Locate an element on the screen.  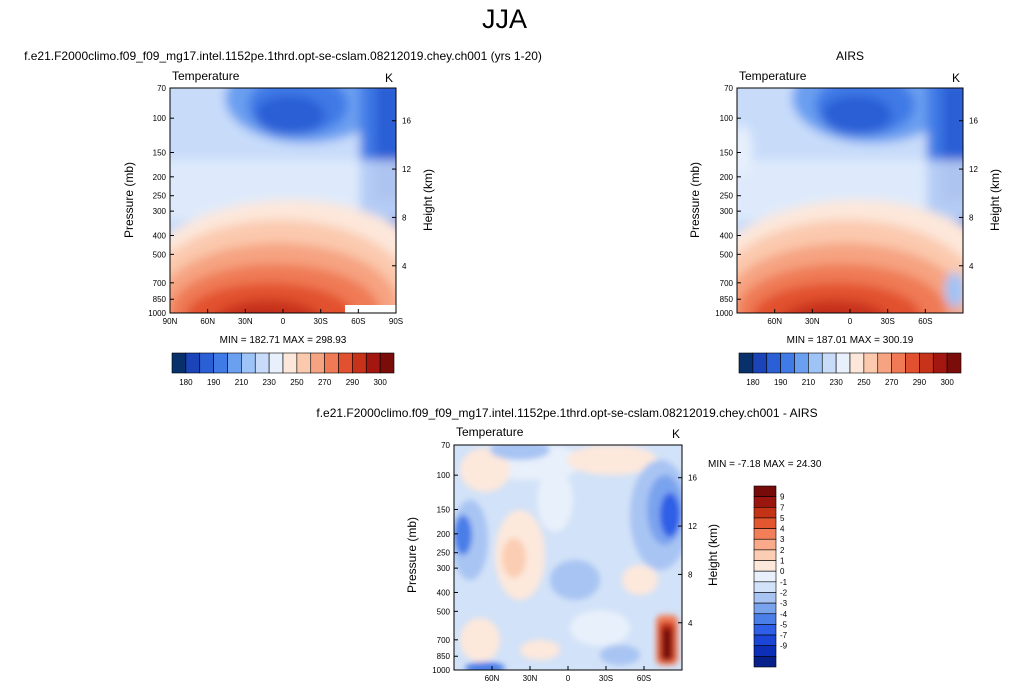
x-tick-label: 30N is located at coordinates (530, 678).